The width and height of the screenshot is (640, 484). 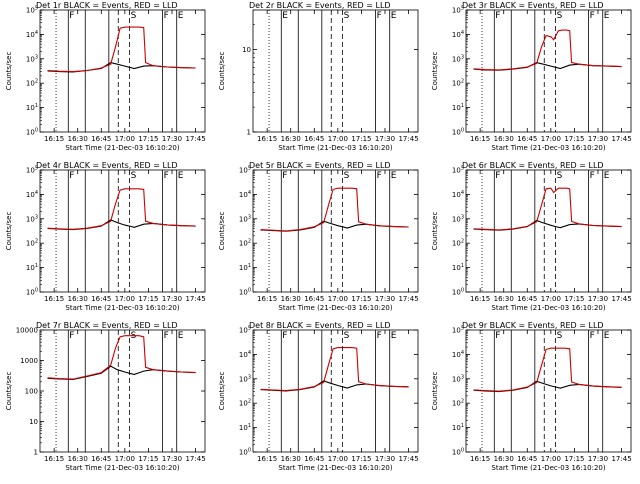 I want to click on y-tick-exponent: 0, so click(x=249, y=291).